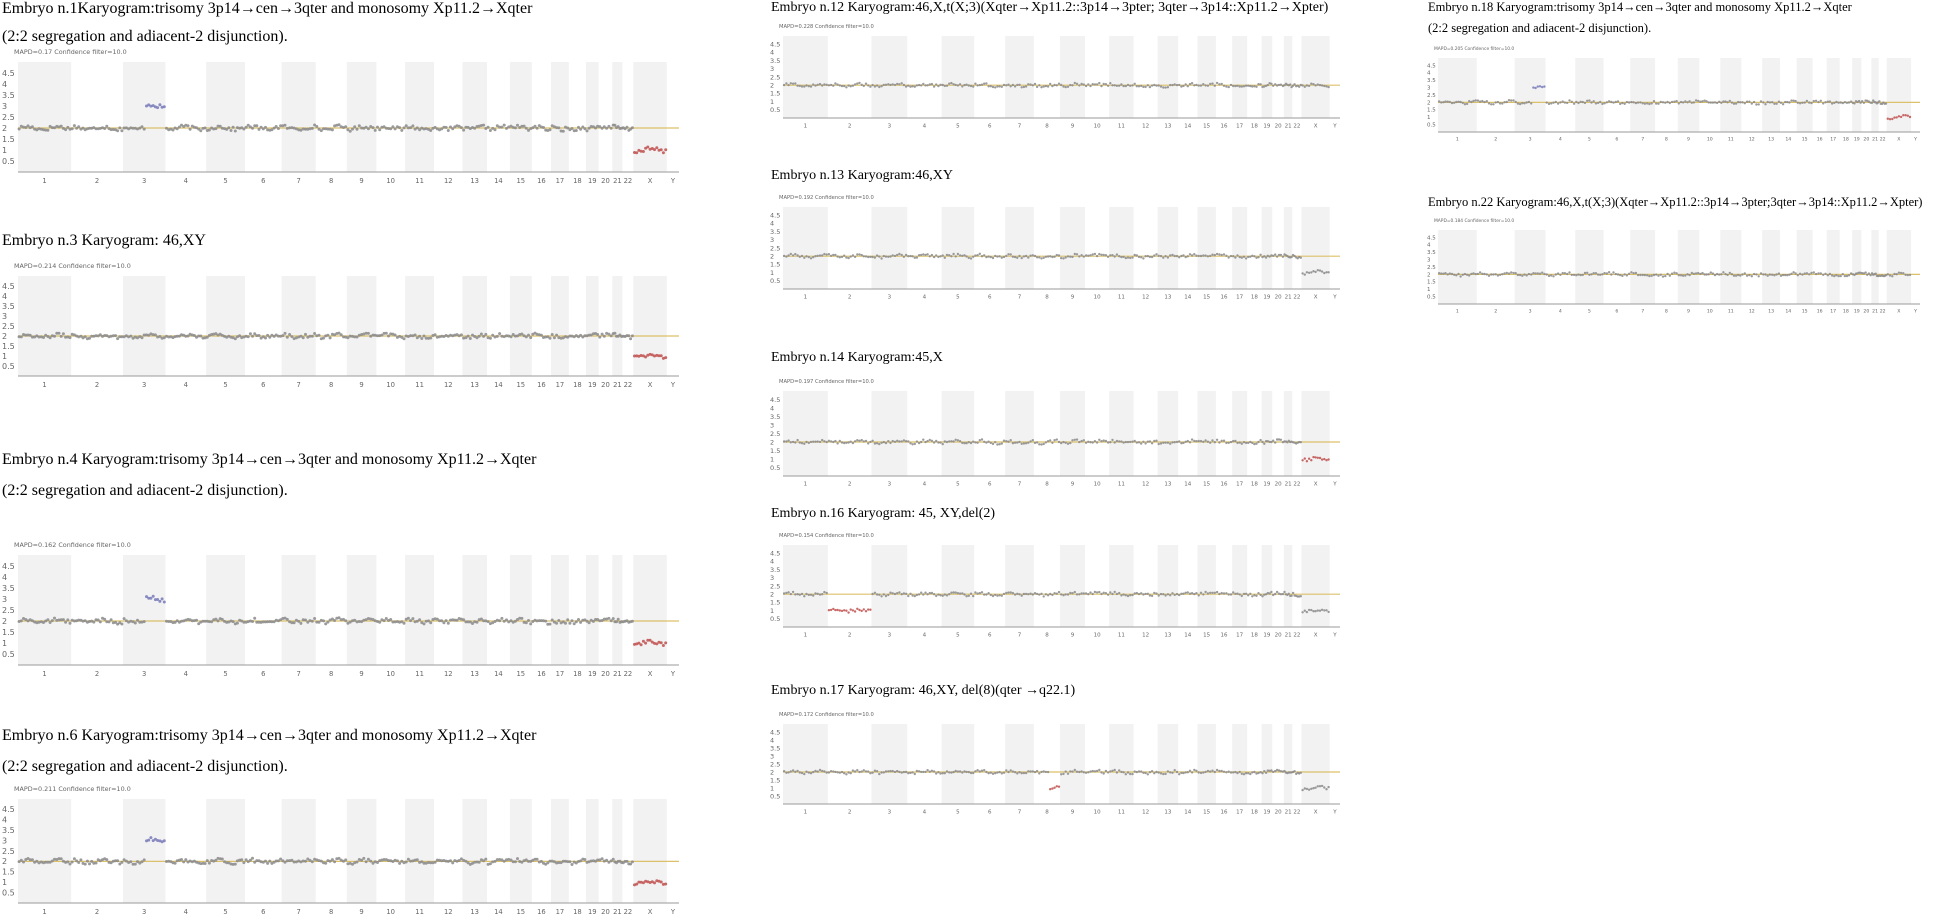  Describe the element at coordinates (775, 748) in the screenshot. I see `y-tick-label: 3.5` at that location.